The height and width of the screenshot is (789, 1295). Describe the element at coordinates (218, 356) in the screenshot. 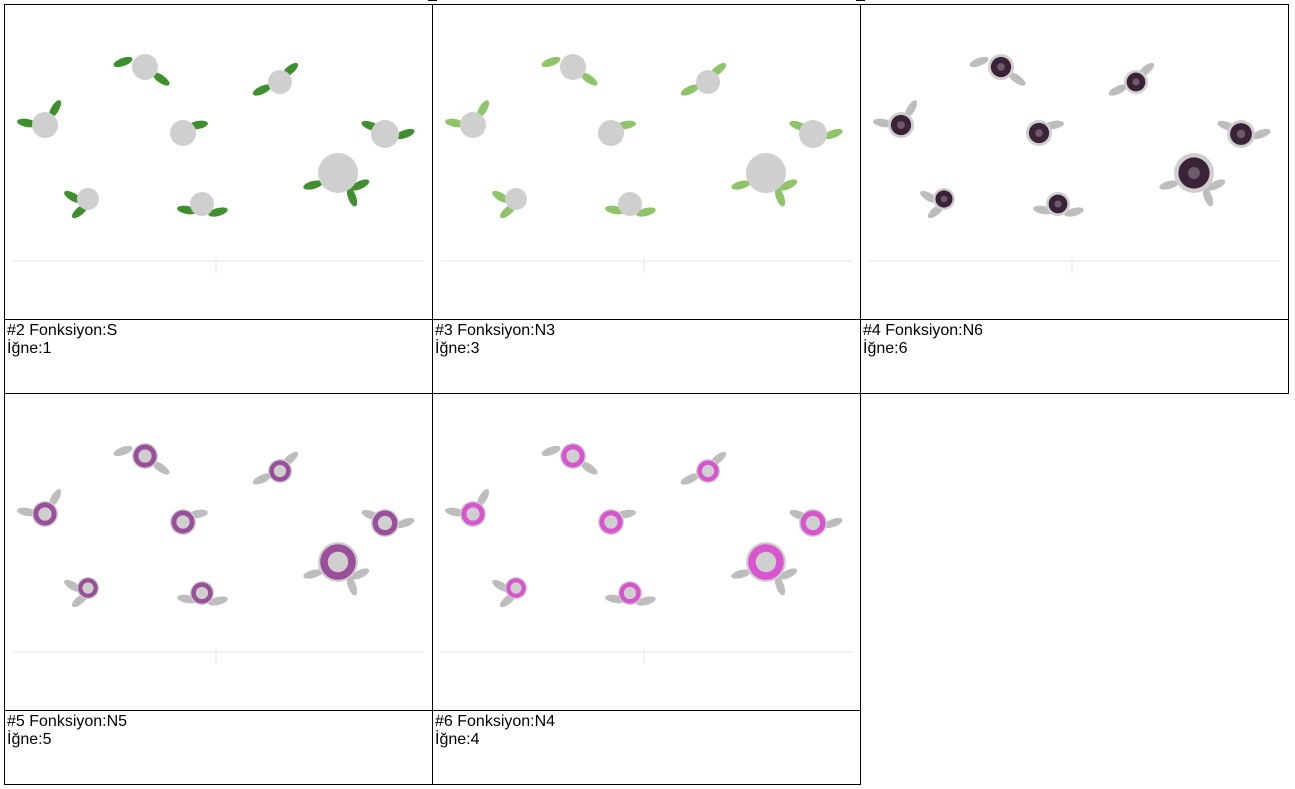

I see `cell-caption: #2 Fonksiyon:S İğne:1` at that location.